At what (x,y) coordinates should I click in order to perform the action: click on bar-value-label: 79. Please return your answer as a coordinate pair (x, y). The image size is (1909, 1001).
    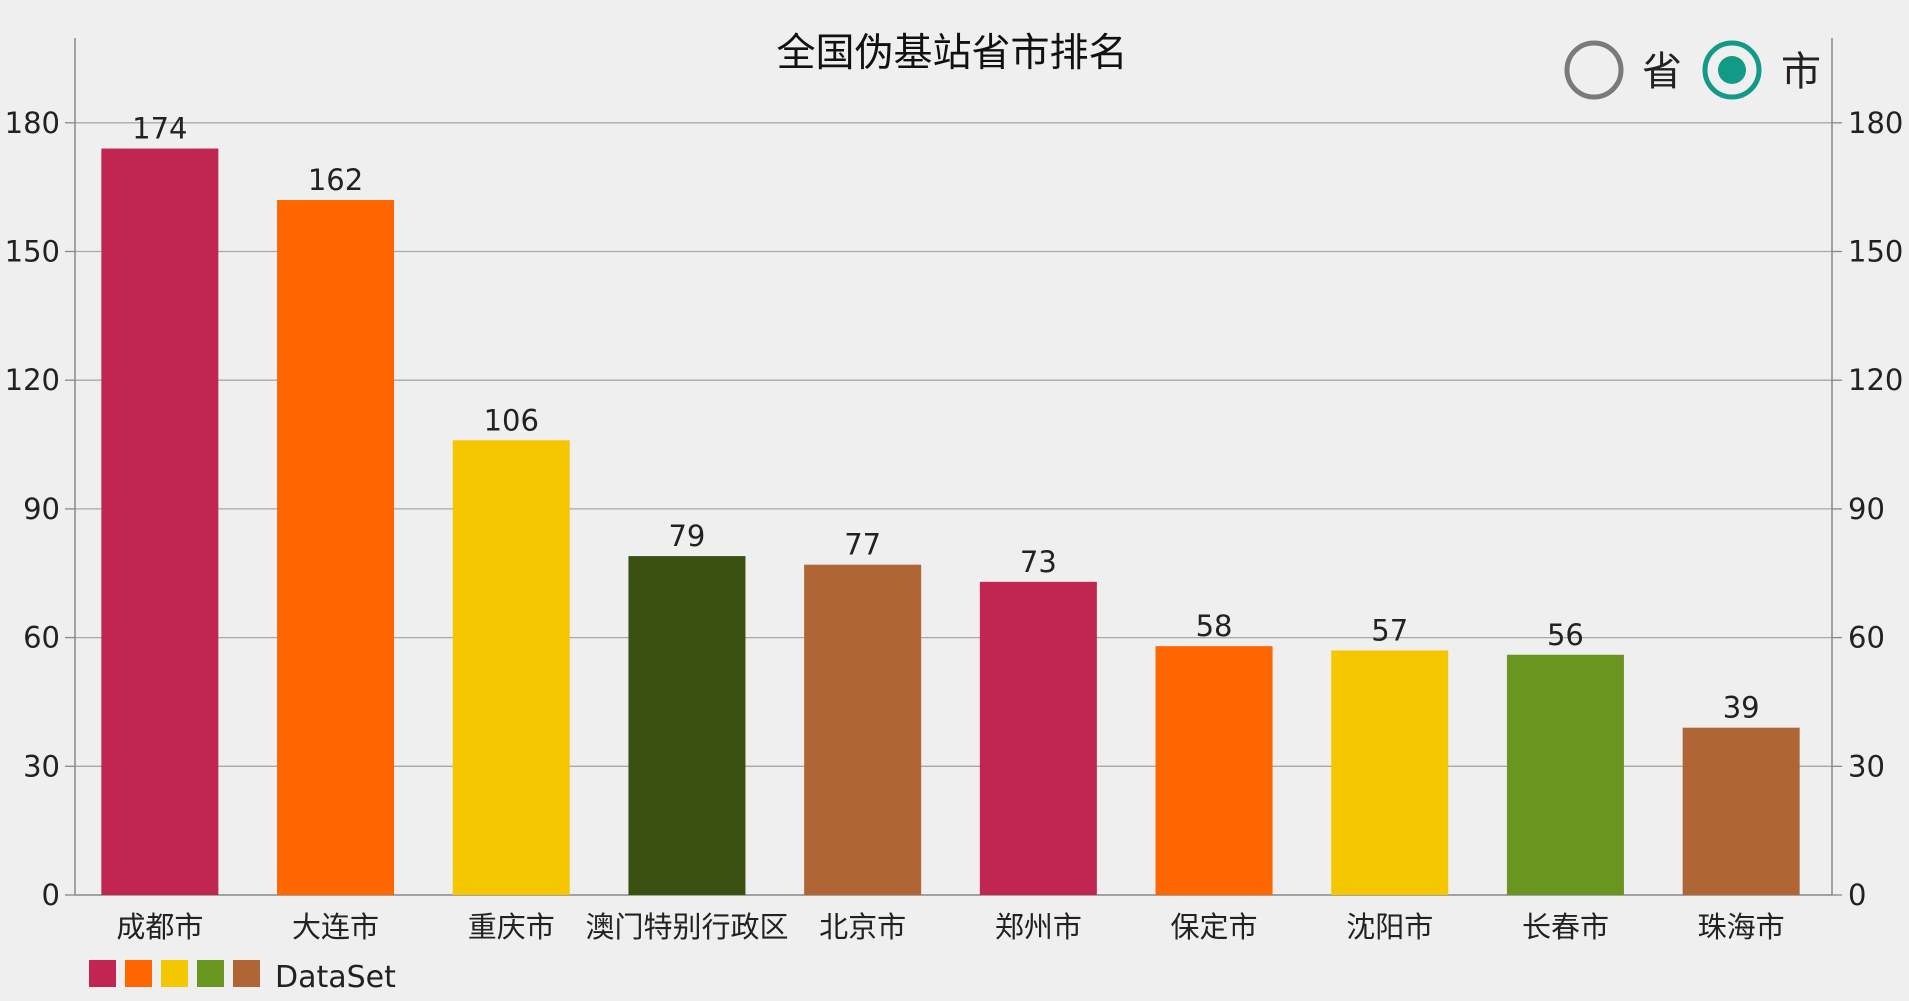
    Looking at the image, I should click on (686, 536).